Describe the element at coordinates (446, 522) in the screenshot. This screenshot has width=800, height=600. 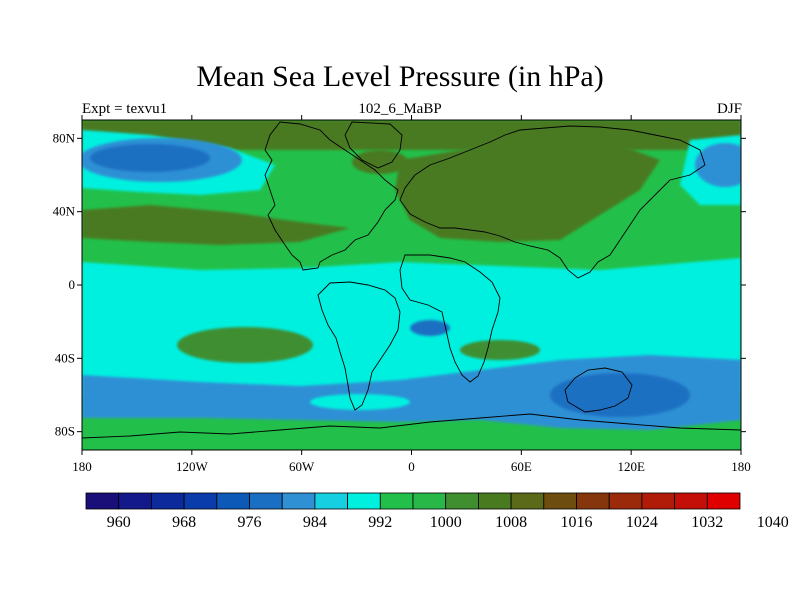
I see `colorbar-label: 1000` at that location.